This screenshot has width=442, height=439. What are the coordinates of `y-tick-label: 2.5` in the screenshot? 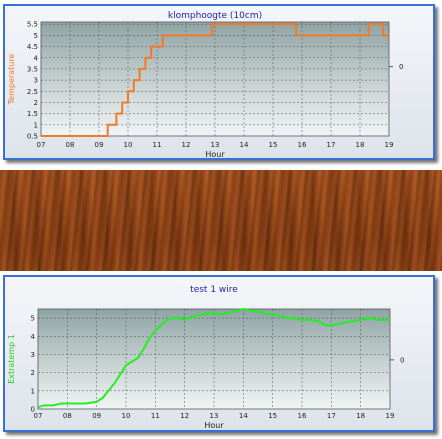 It's located at (32, 92).